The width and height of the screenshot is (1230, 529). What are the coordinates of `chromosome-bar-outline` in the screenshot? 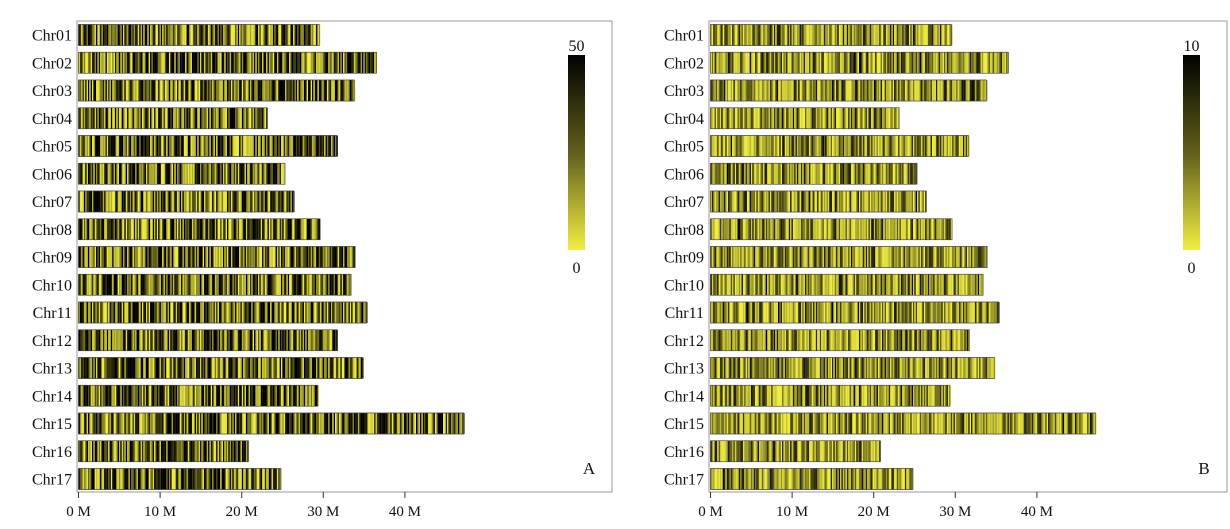 It's located at (186, 201).